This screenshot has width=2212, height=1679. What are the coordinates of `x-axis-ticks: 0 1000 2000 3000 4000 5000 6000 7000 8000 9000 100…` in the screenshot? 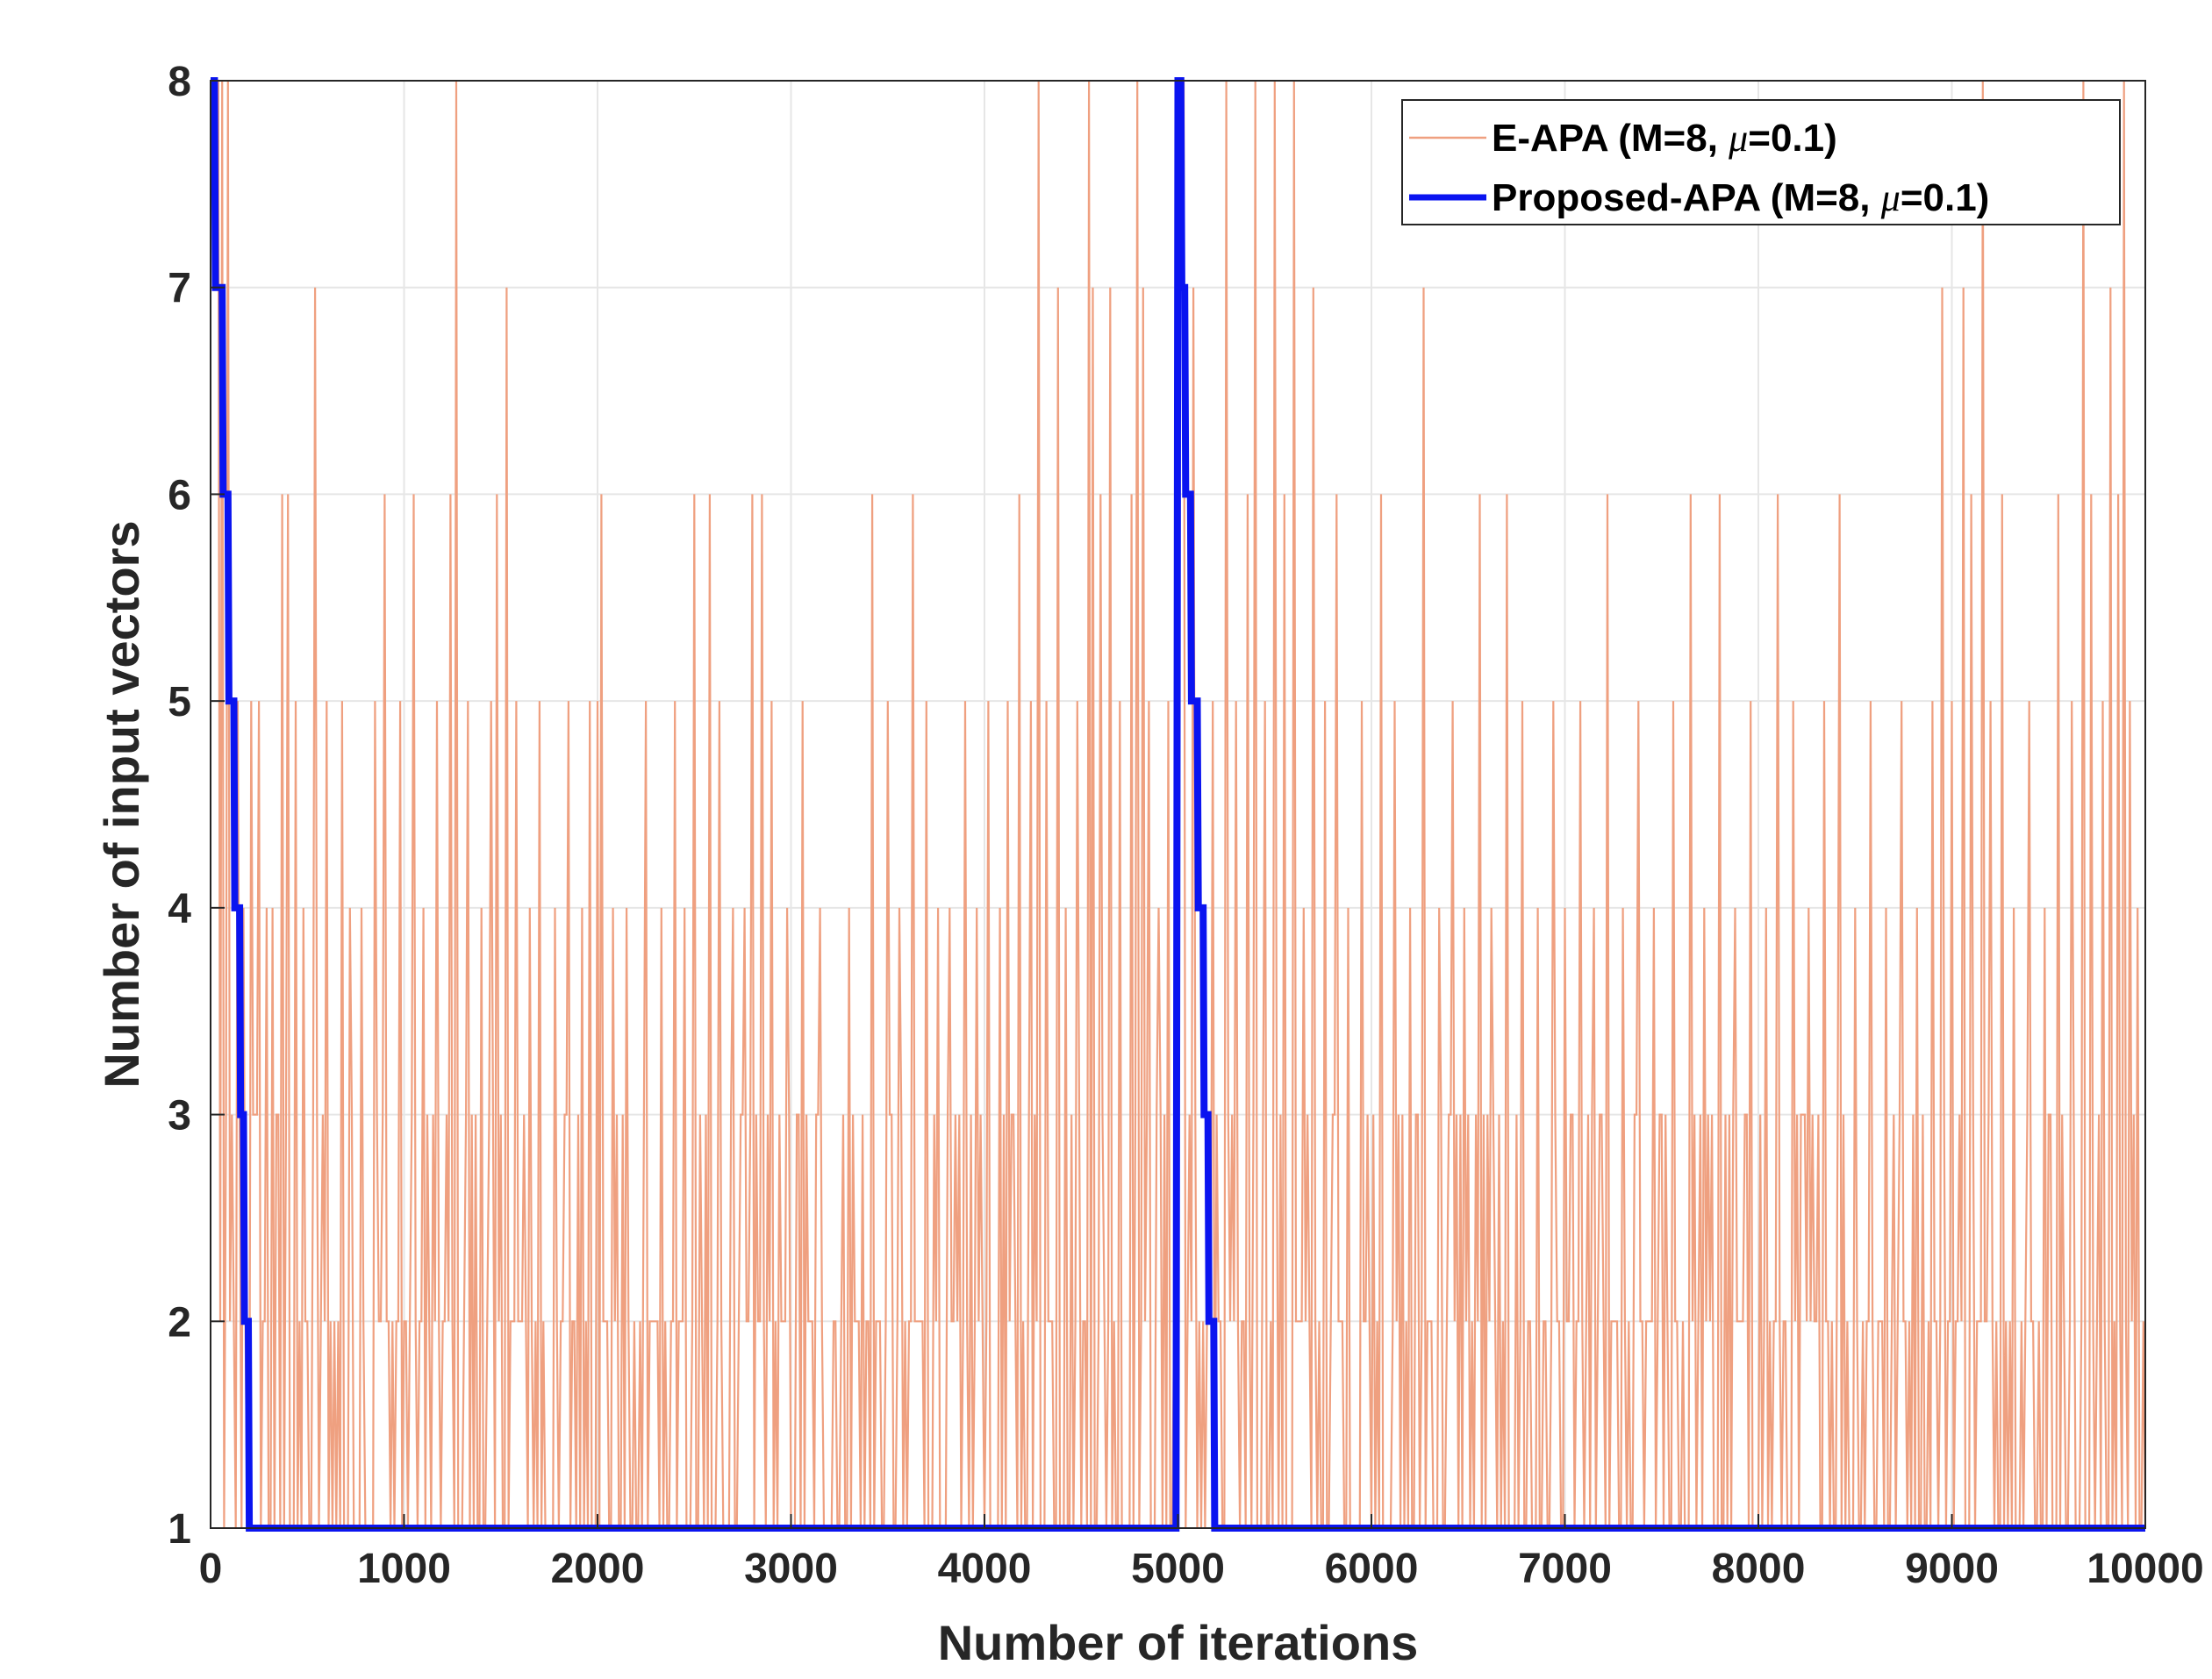 It's located at (1201, 1553).